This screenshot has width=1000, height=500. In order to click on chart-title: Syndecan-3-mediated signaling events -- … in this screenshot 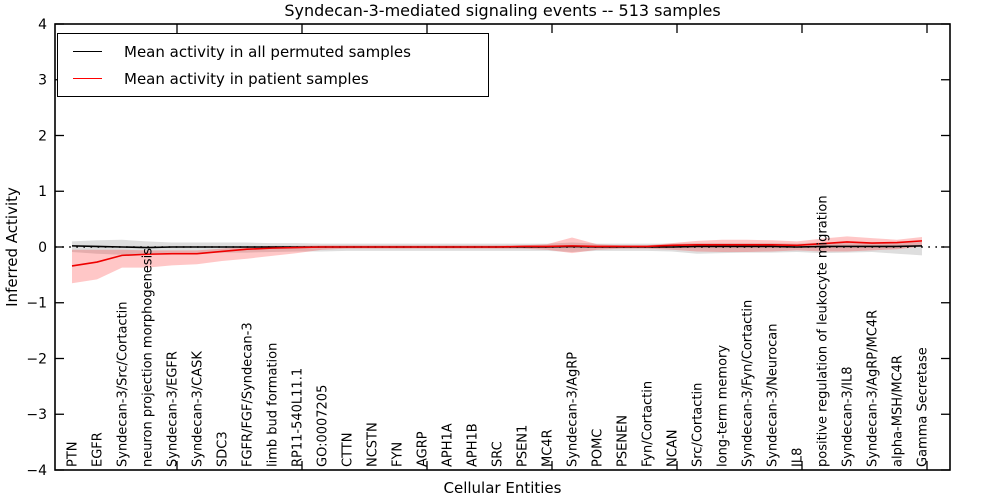, I will do `click(502, 10)`.